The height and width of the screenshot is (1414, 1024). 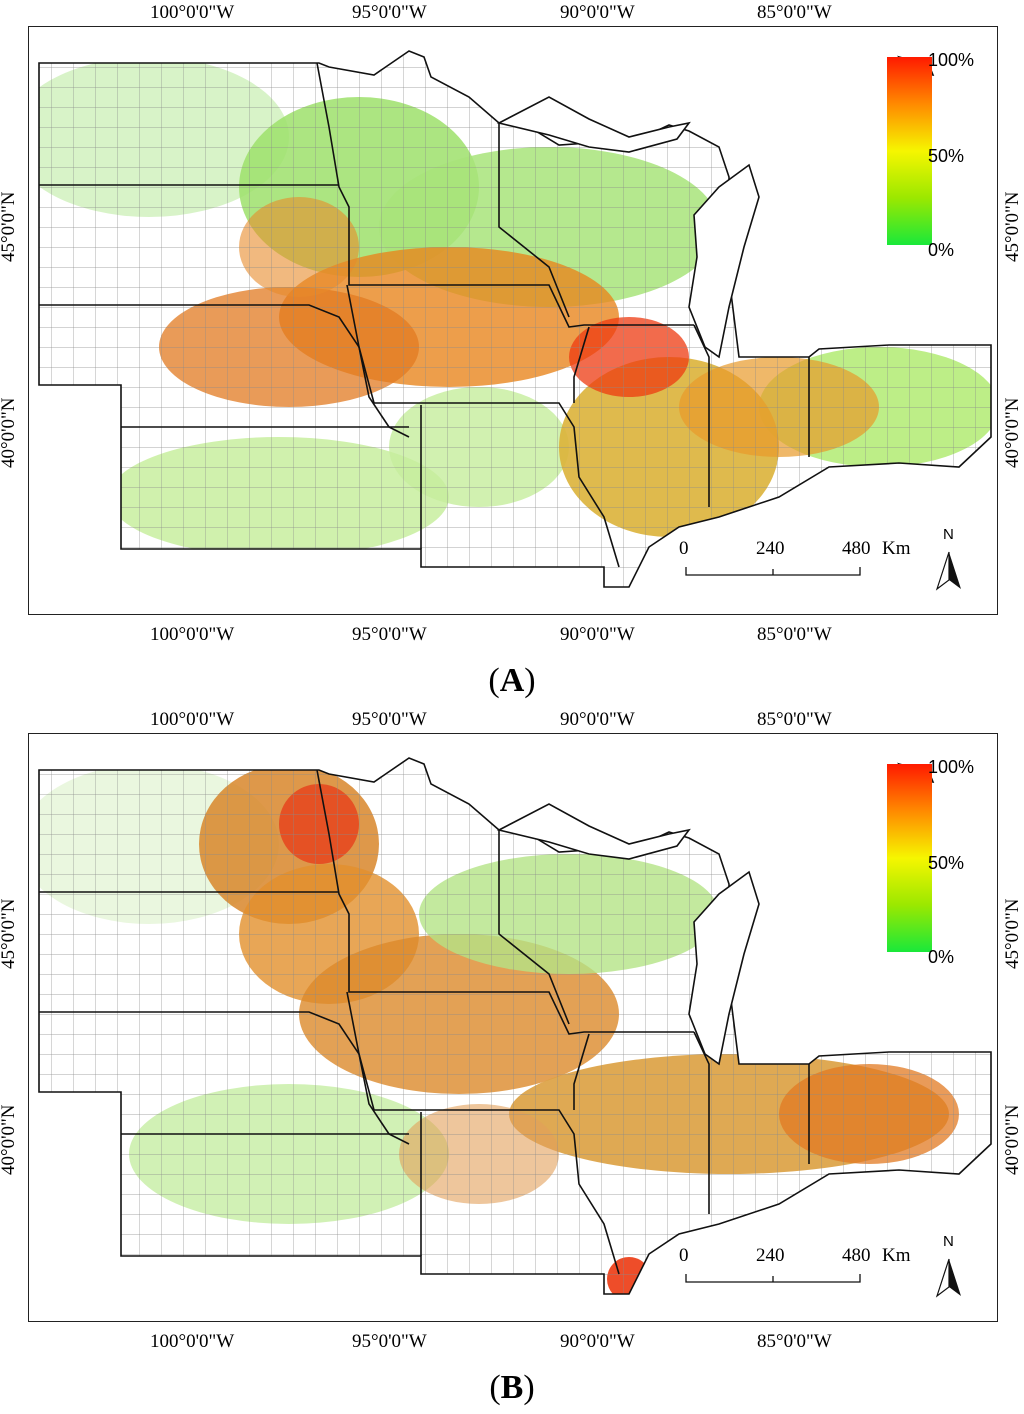 What do you see at coordinates (512, 1387) in the screenshot?
I see `panel-label: (B)` at bounding box center [512, 1387].